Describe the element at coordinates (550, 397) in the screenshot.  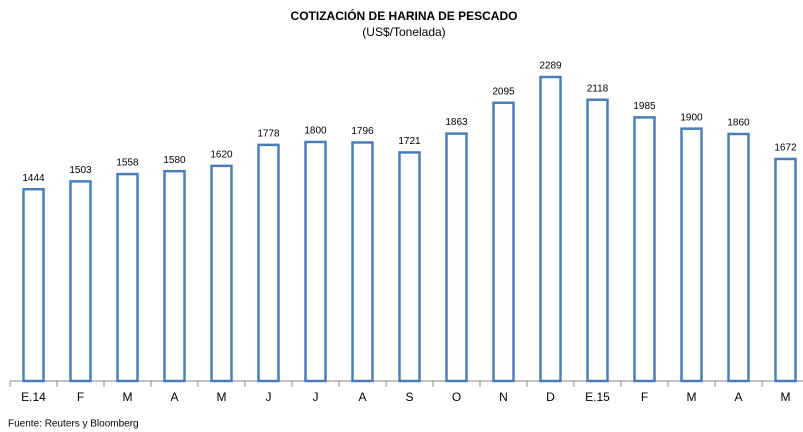
I see `x-tick-label: D` at that location.